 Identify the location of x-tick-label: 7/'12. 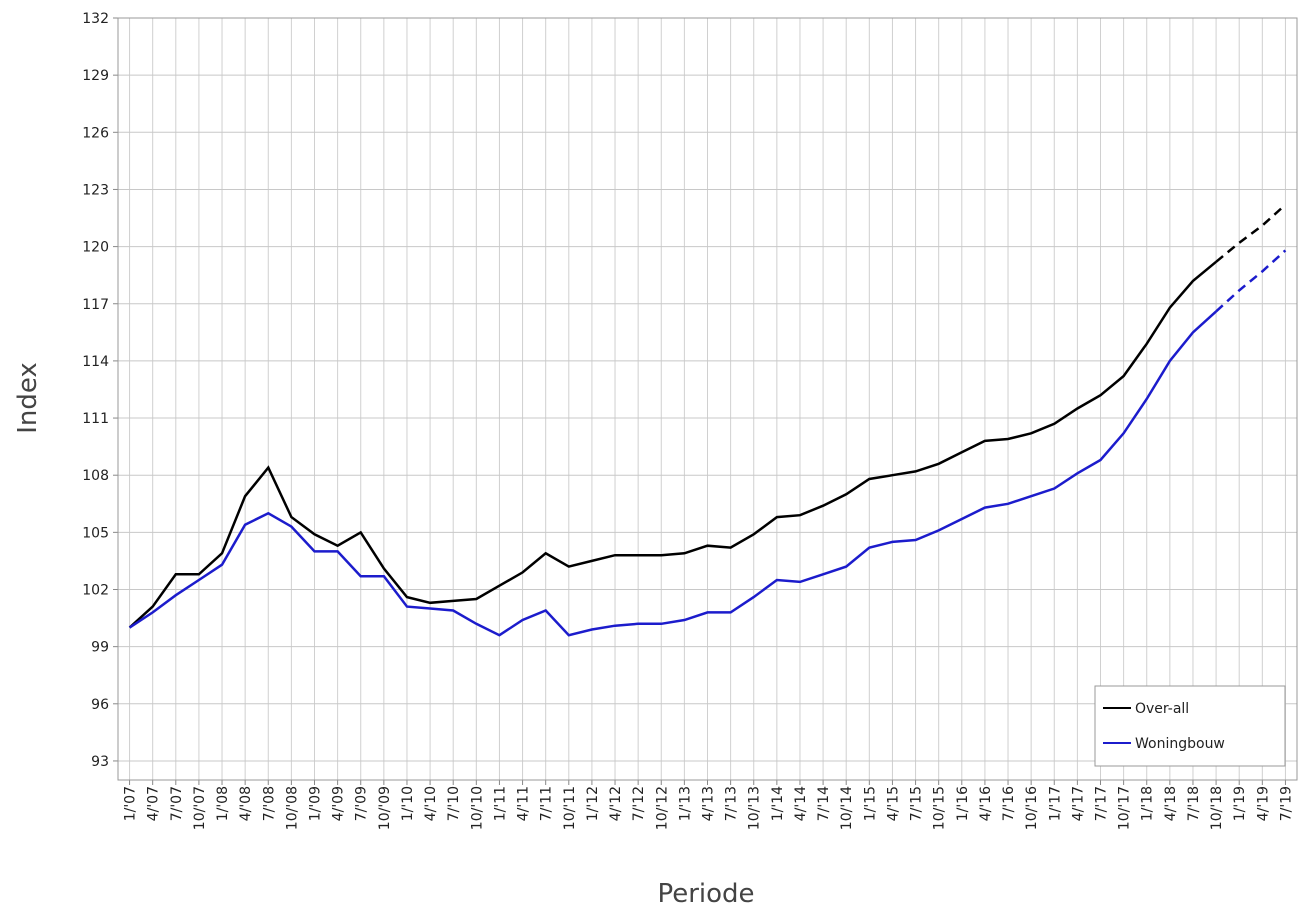
(639, 803).